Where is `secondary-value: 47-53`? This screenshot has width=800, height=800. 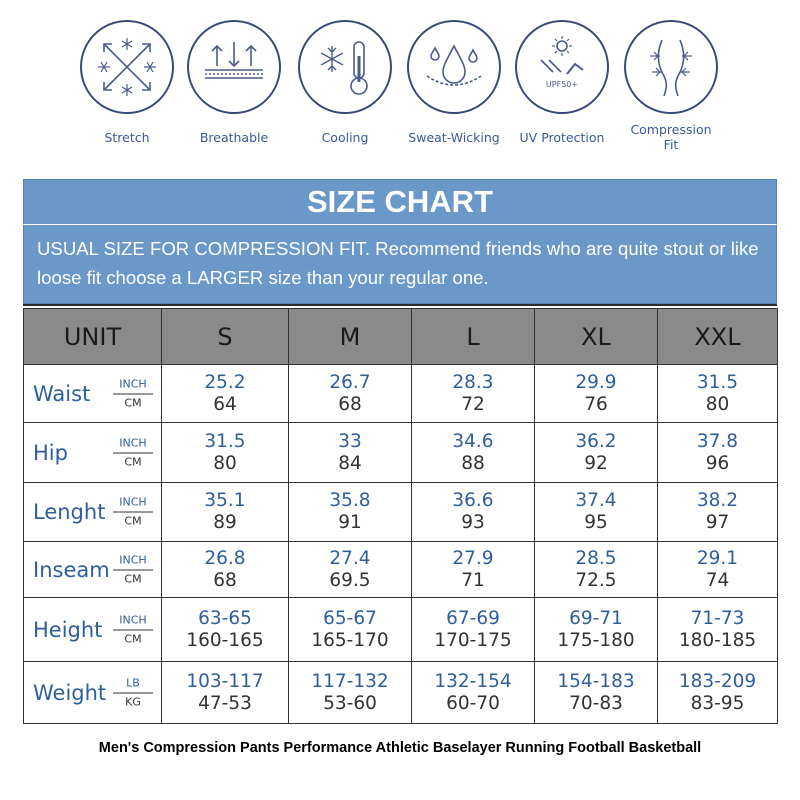 secondary-value: 47-53 is located at coordinates (225, 703).